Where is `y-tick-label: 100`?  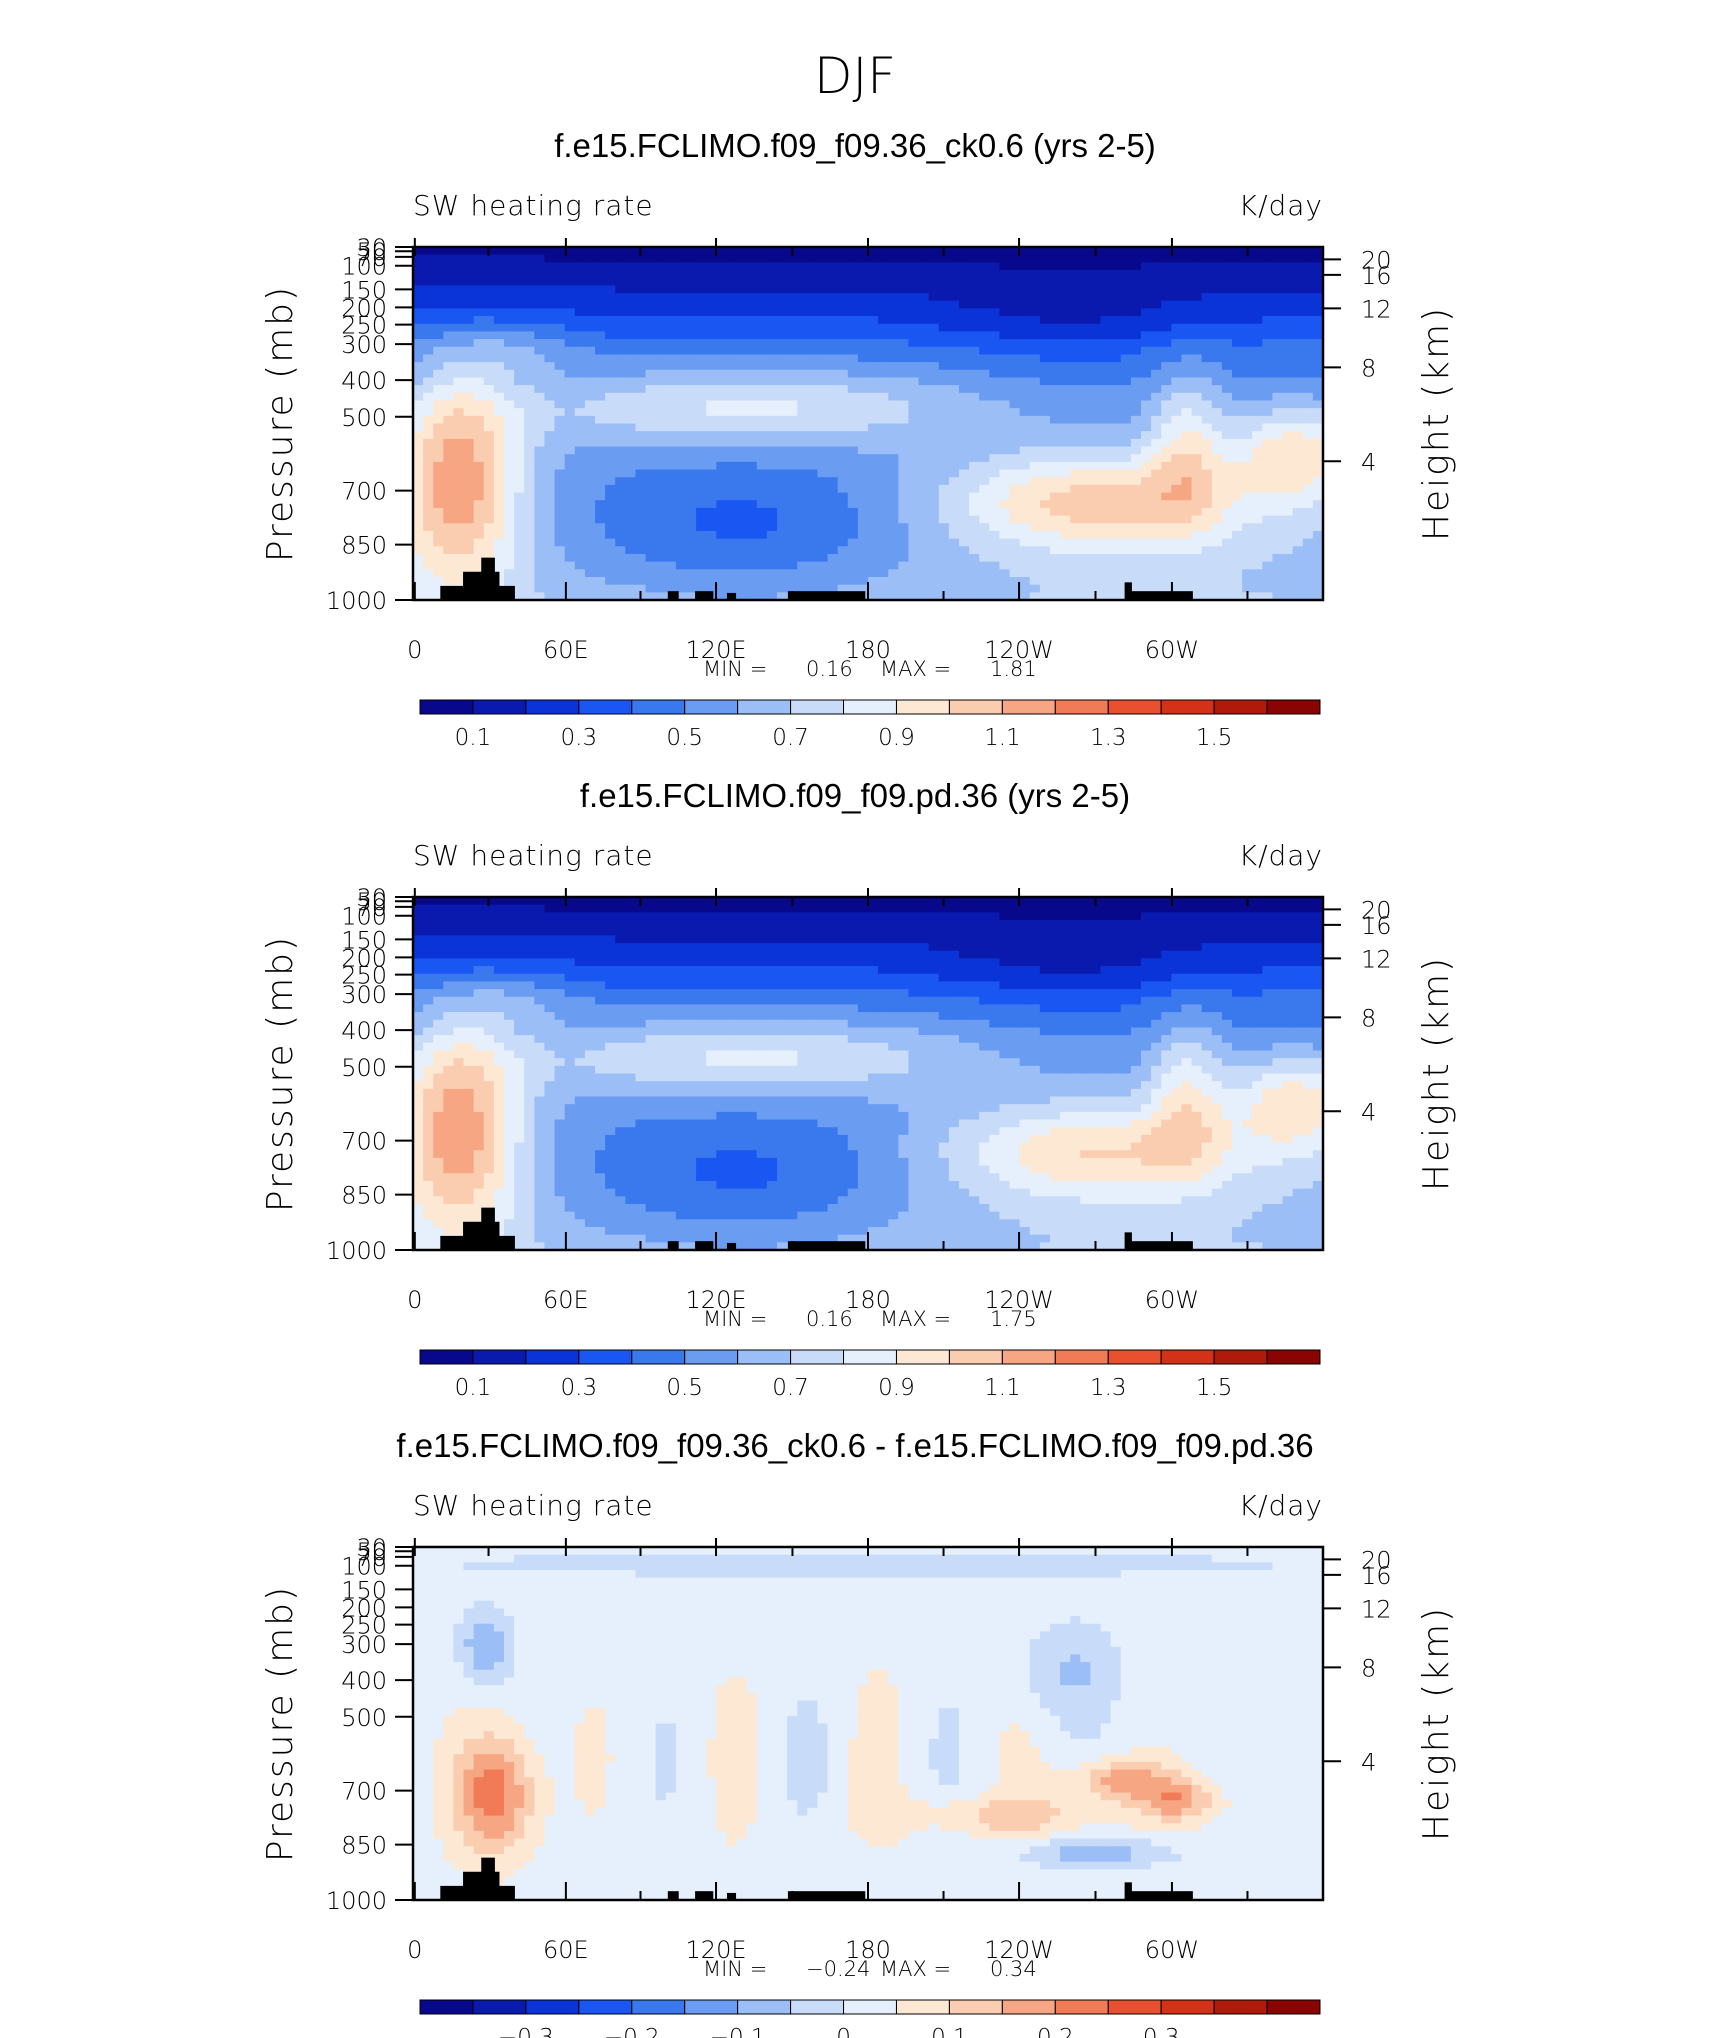
y-tick-label: 100 is located at coordinates (364, 267).